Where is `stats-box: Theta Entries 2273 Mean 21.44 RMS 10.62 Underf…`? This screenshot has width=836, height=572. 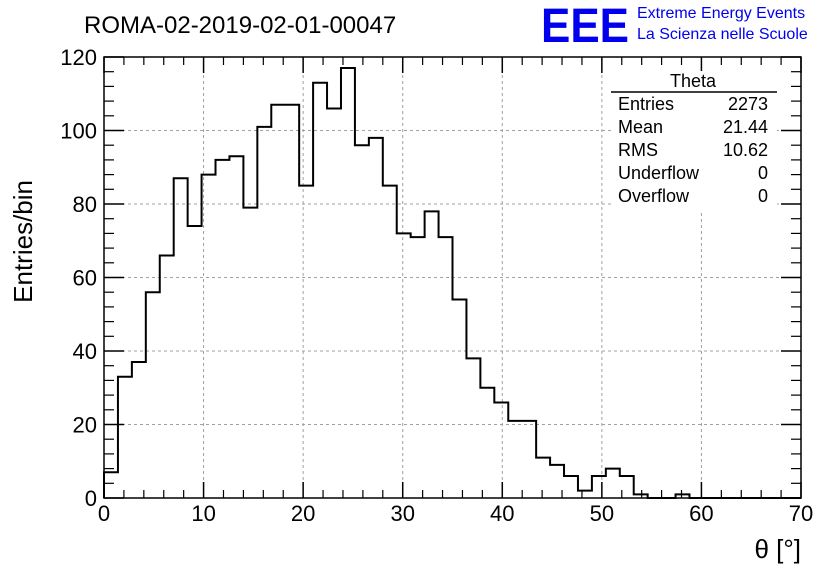
stats-box: Theta Entries 2273 Mean 21.44 RMS 10.62 Underf… is located at coordinates (694, 141).